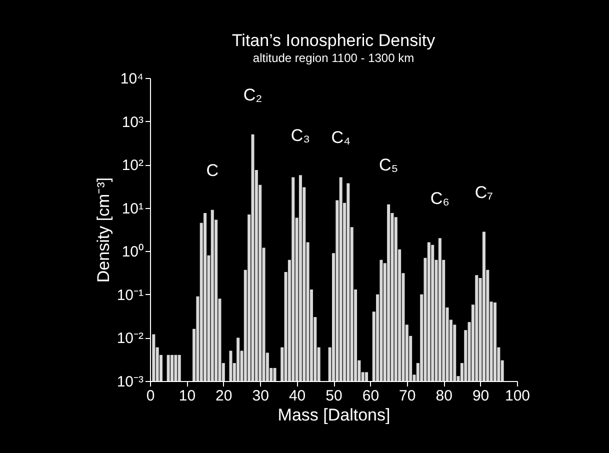 The width and height of the screenshot is (609, 453). I want to click on y-tick-label: 10², so click(133, 165).